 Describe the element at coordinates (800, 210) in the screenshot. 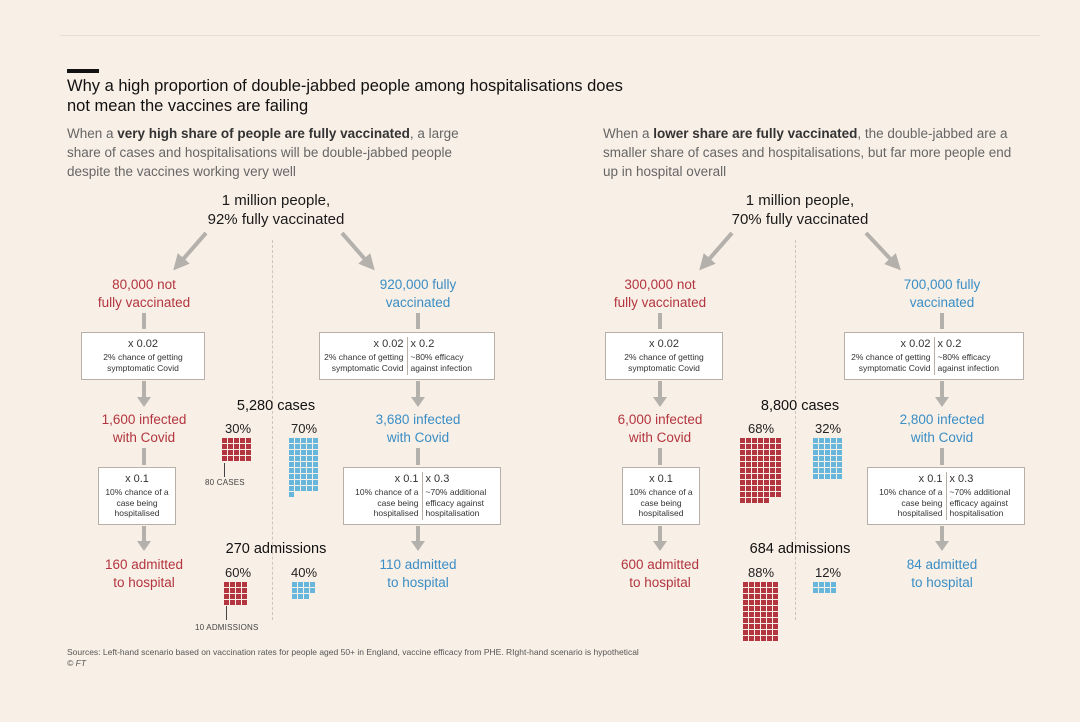

I see `right-root-node: 1 million people, 70% fully vaccinated` at that location.